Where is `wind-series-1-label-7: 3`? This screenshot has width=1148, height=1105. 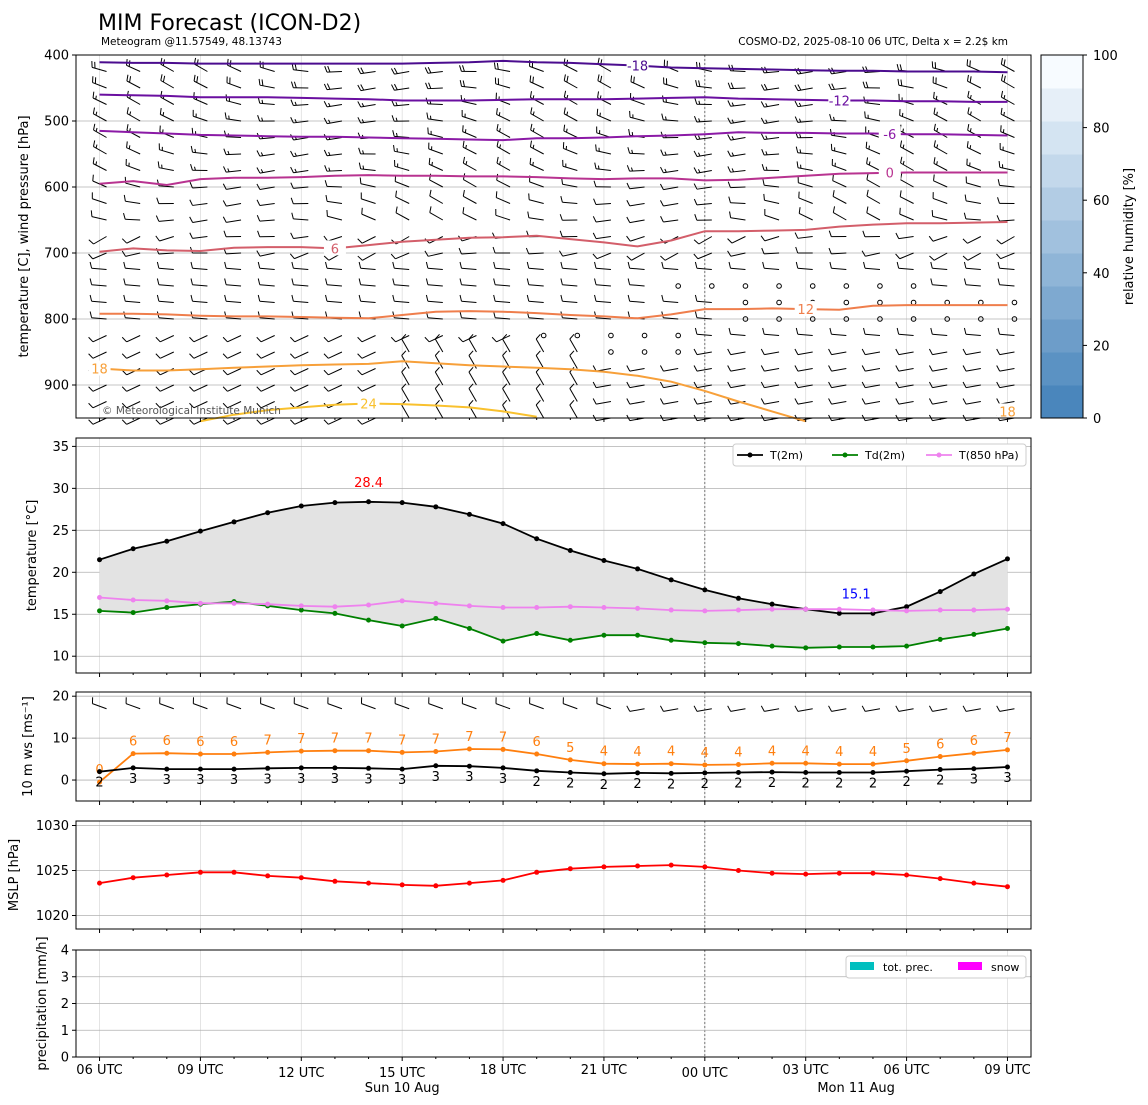
wind-series-1-label-7: 3 is located at coordinates (335, 779).